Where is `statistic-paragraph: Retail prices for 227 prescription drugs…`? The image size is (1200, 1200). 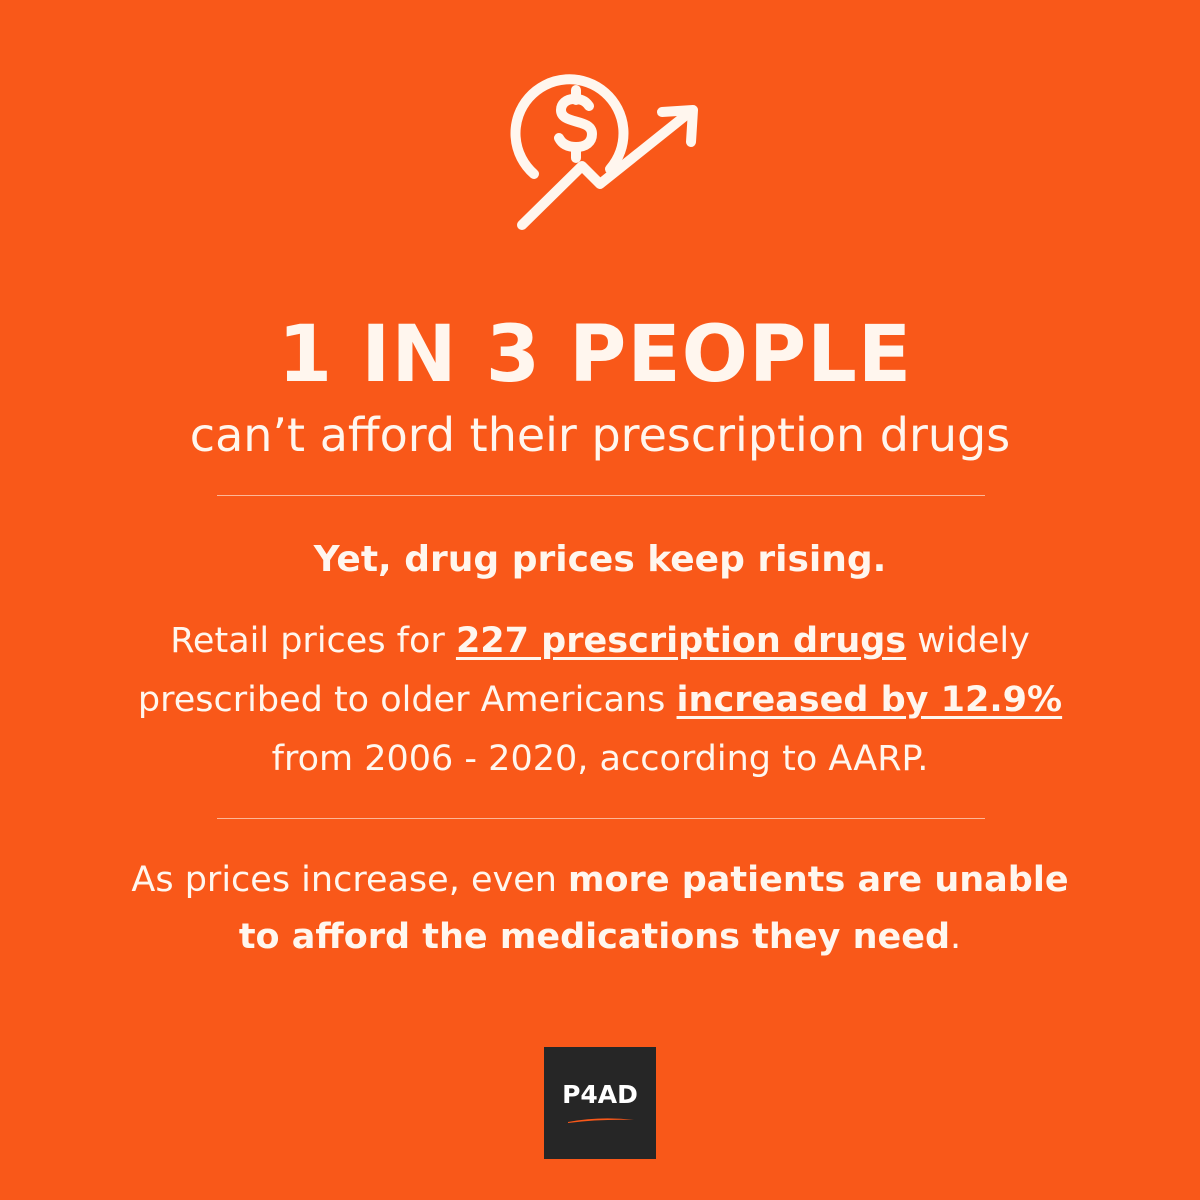 statistic-paragraph: Retail prices for 227 prescription drugs… is located at coordinates (600, 700).